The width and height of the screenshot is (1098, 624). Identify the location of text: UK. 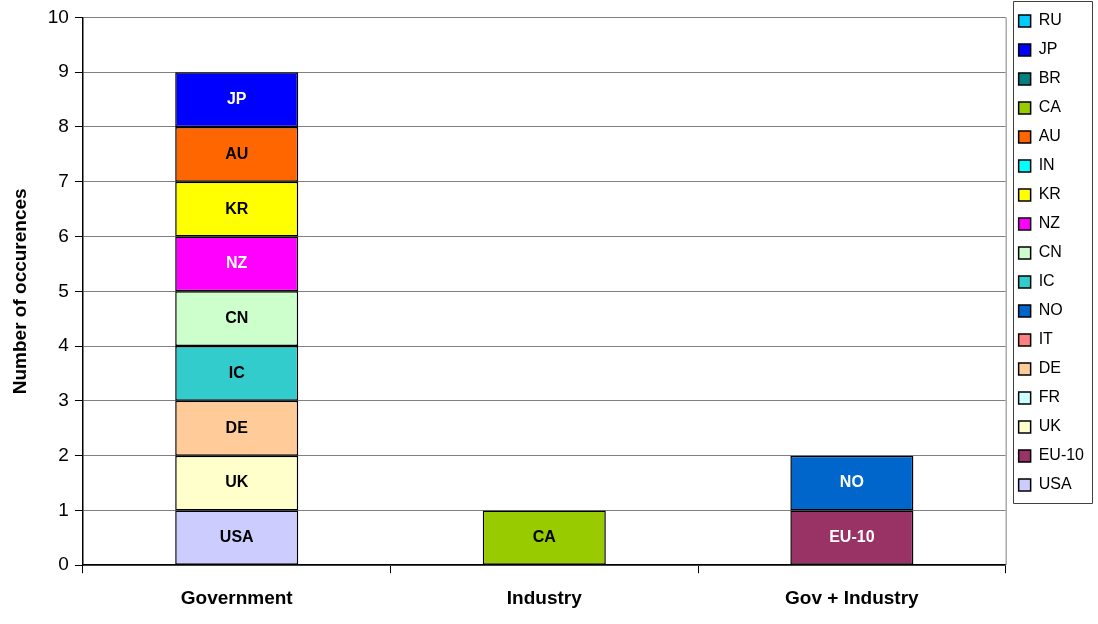
(237, 482).